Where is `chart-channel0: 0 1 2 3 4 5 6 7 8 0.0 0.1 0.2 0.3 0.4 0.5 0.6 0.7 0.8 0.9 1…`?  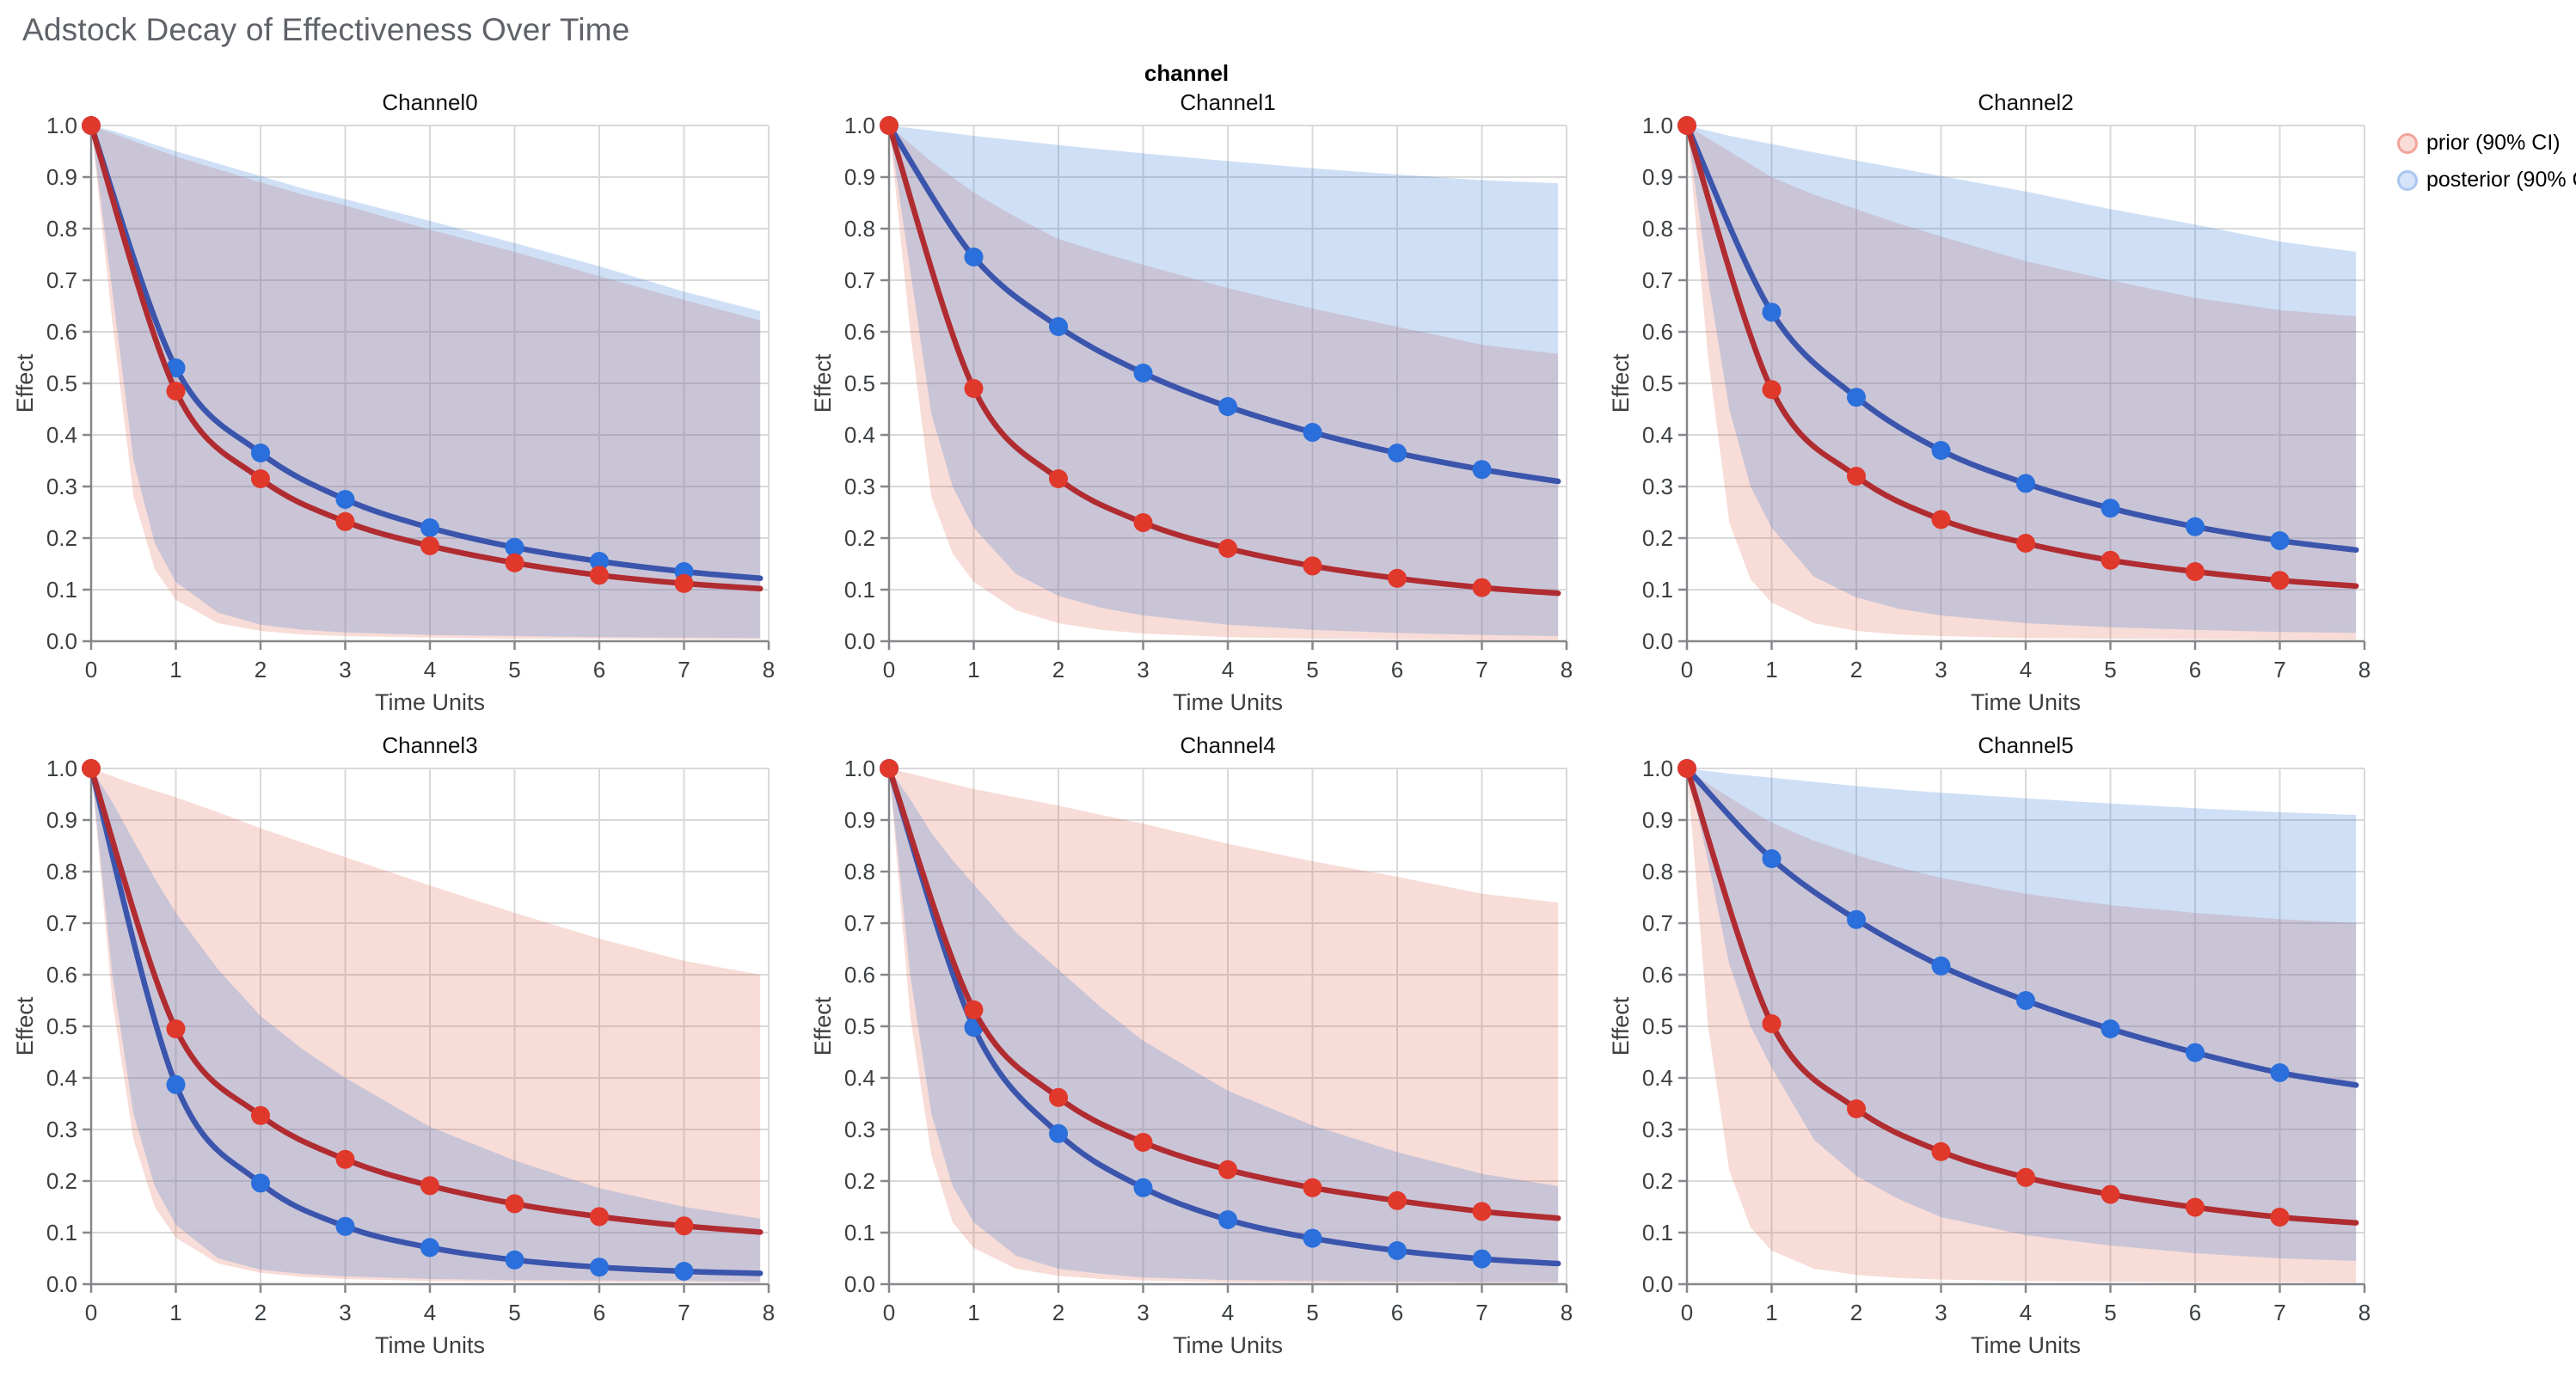
chart-channel0: 0 1 2 3 4 5 6 7 8 0.0 0.1 0.2 0.3 0.4 0.5 0.6 0.7 0.8 0.9 1… is located at coordinates (397, 402).